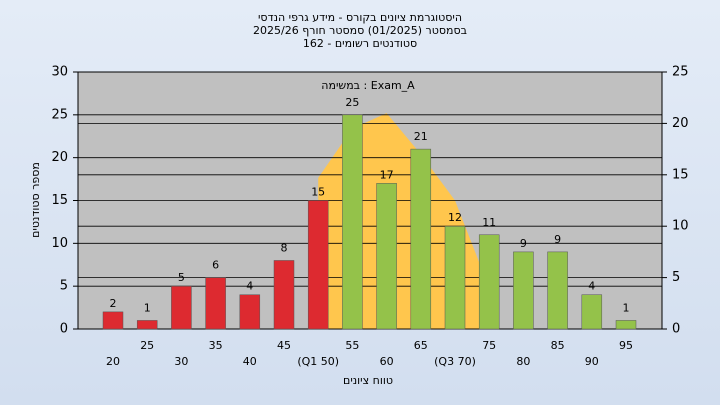  Describe the element at coordinates (181, 277) in the screenshot. I see `data-label: 5` at that location.